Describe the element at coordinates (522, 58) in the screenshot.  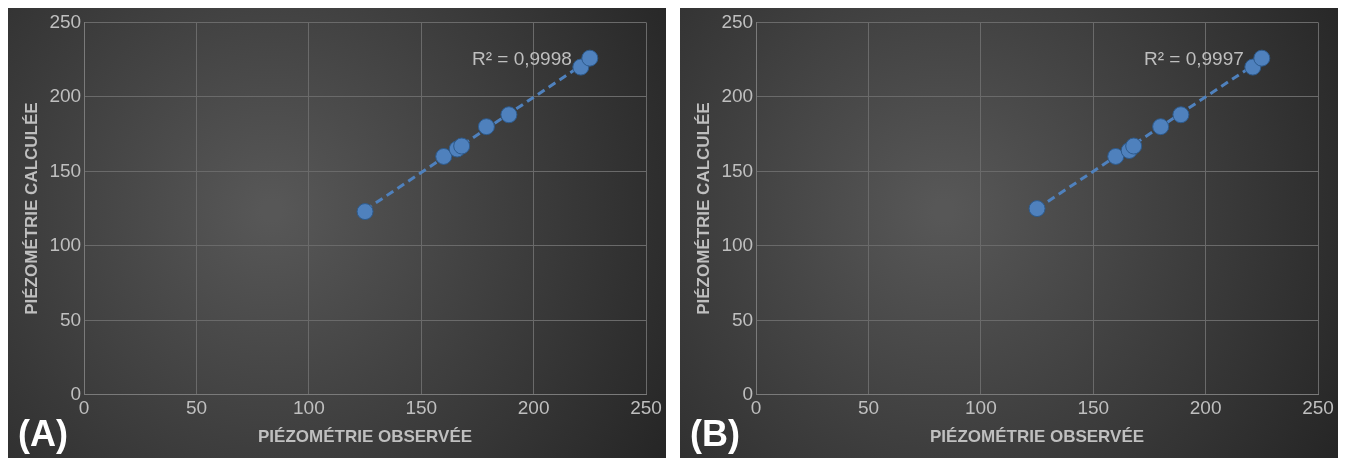
I see `annotation: R² = 0,9998` at that location.